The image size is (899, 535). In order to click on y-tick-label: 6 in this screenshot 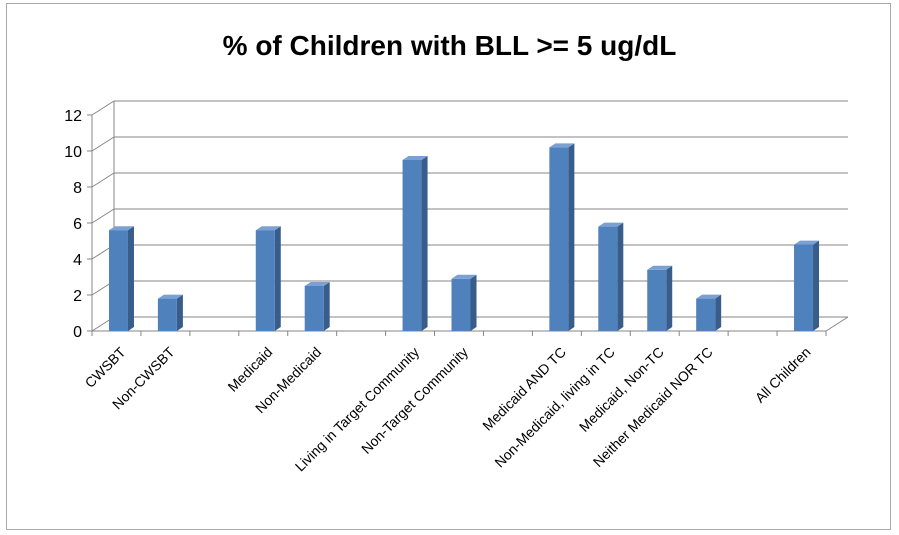, I will do `click(77, 224)`.